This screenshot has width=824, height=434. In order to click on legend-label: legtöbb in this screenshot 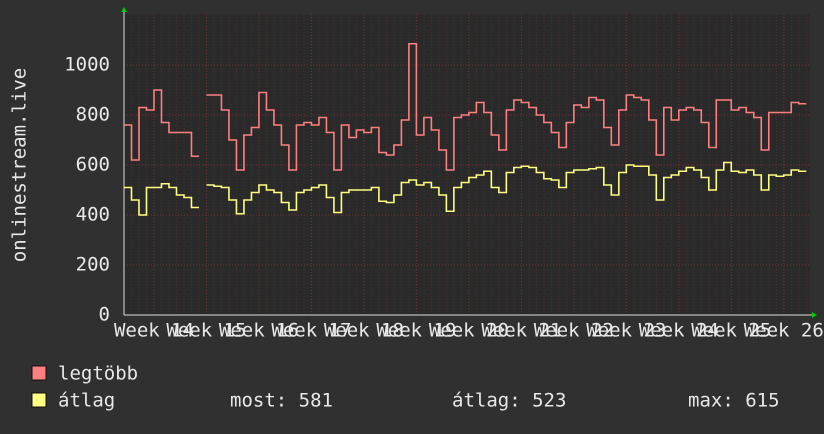, I will do `click(98, 374)`.